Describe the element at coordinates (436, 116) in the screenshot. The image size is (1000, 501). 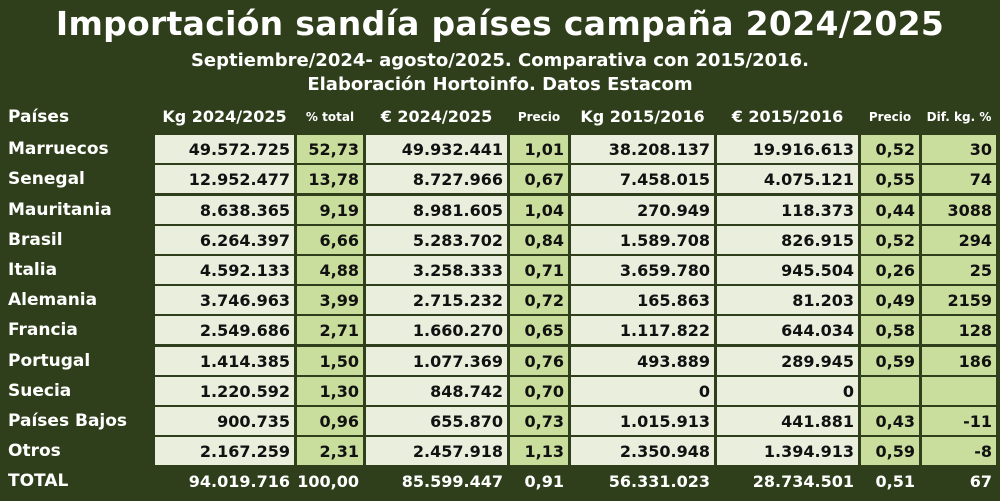
I see `header-eur-2024: € 2024/2025` at that location.